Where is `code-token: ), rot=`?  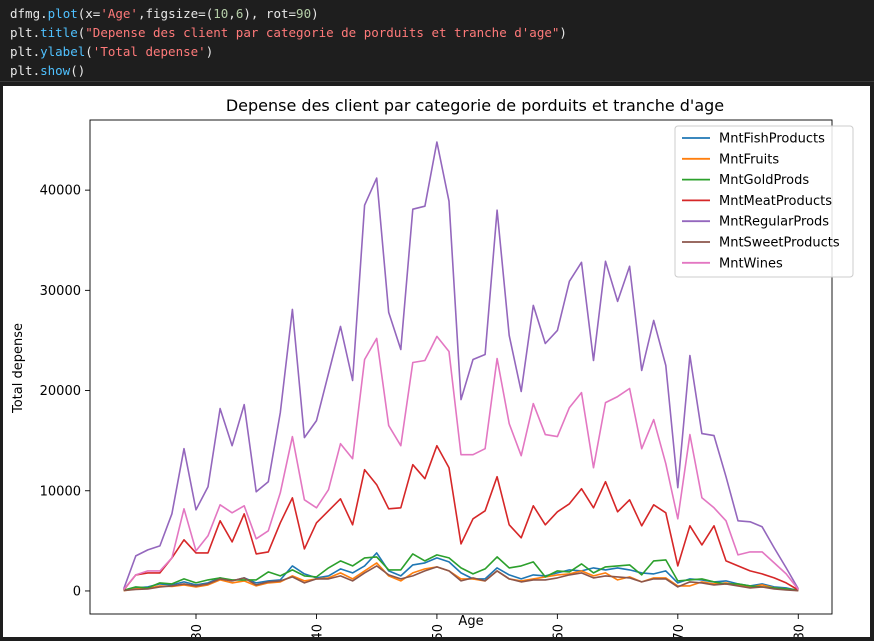
code-token: ), rot= is located at coordinates (270, 13).